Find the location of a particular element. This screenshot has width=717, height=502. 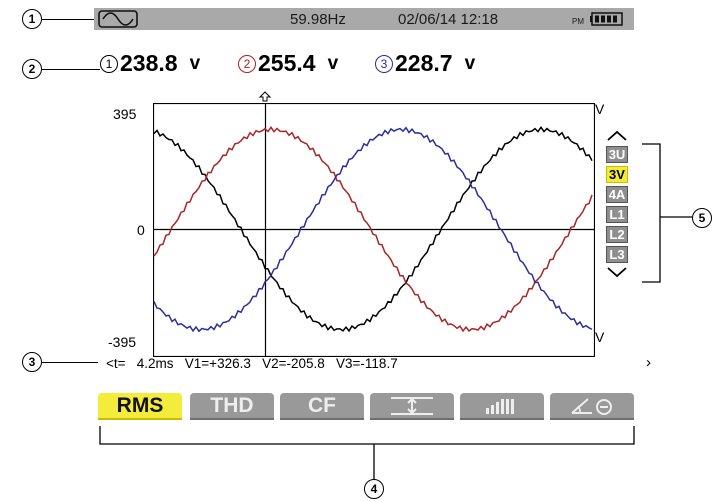

y-max-label: 395 is located at coordinates (125, 114).